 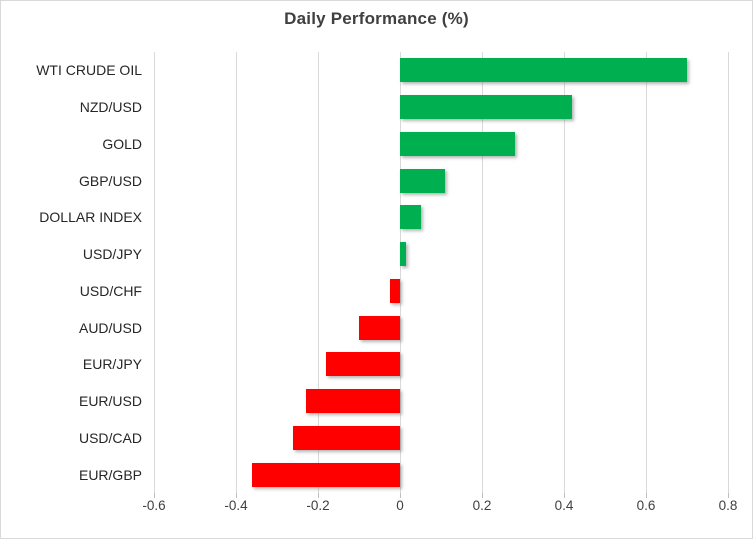 What do you see at coordinates (236, 505) in the screenshot?
I see `x-axis-label: -0.4` at bounding box center [236, 505].